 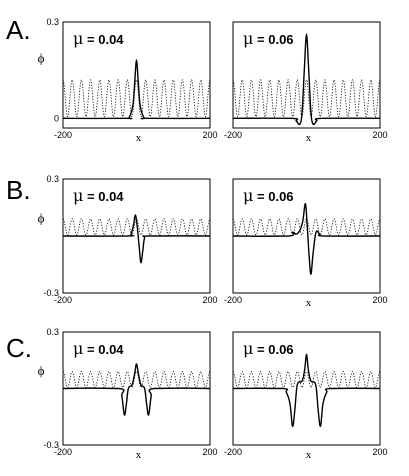 I want to click on panel-a-left: 0.3 0 ϕ -200 200 x μ = 0.04, so click(x=128, y=80).